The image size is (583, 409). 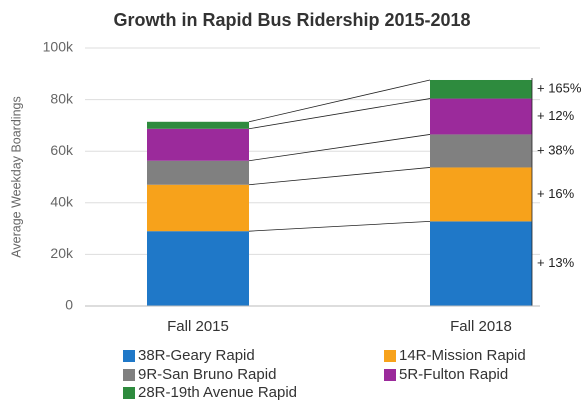 What do you see at coordinates (62, 150) in the screenshot?
I see `y-tick-label: 60k` at bounding box center [62, 150].